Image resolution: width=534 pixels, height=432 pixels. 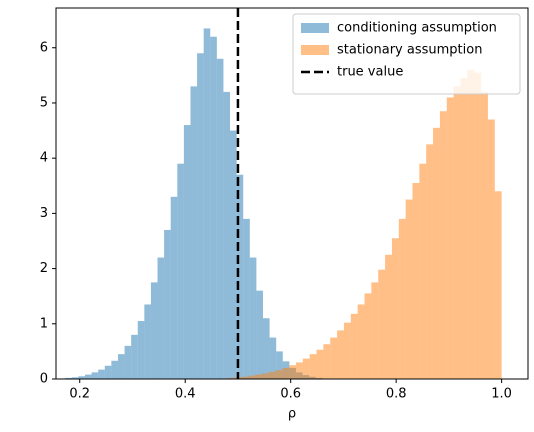 What do you see at coordinates (417, 28) in the screenshot?
I see `legend-label: conditioning assumption` at bounding box center [417, 28].